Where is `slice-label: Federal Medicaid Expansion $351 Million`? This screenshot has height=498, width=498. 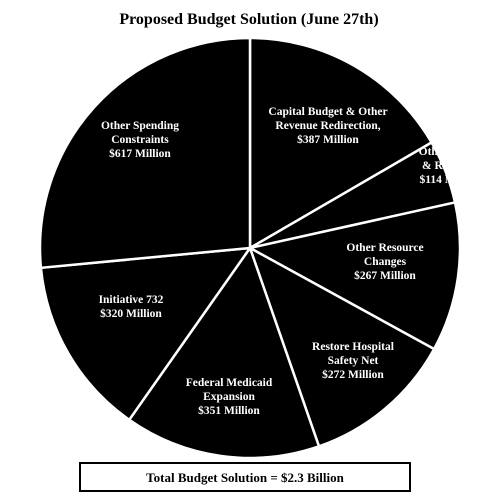
slice-label: Federal Medicaid Expansion $351 Million is located at coordinates (229, 397).